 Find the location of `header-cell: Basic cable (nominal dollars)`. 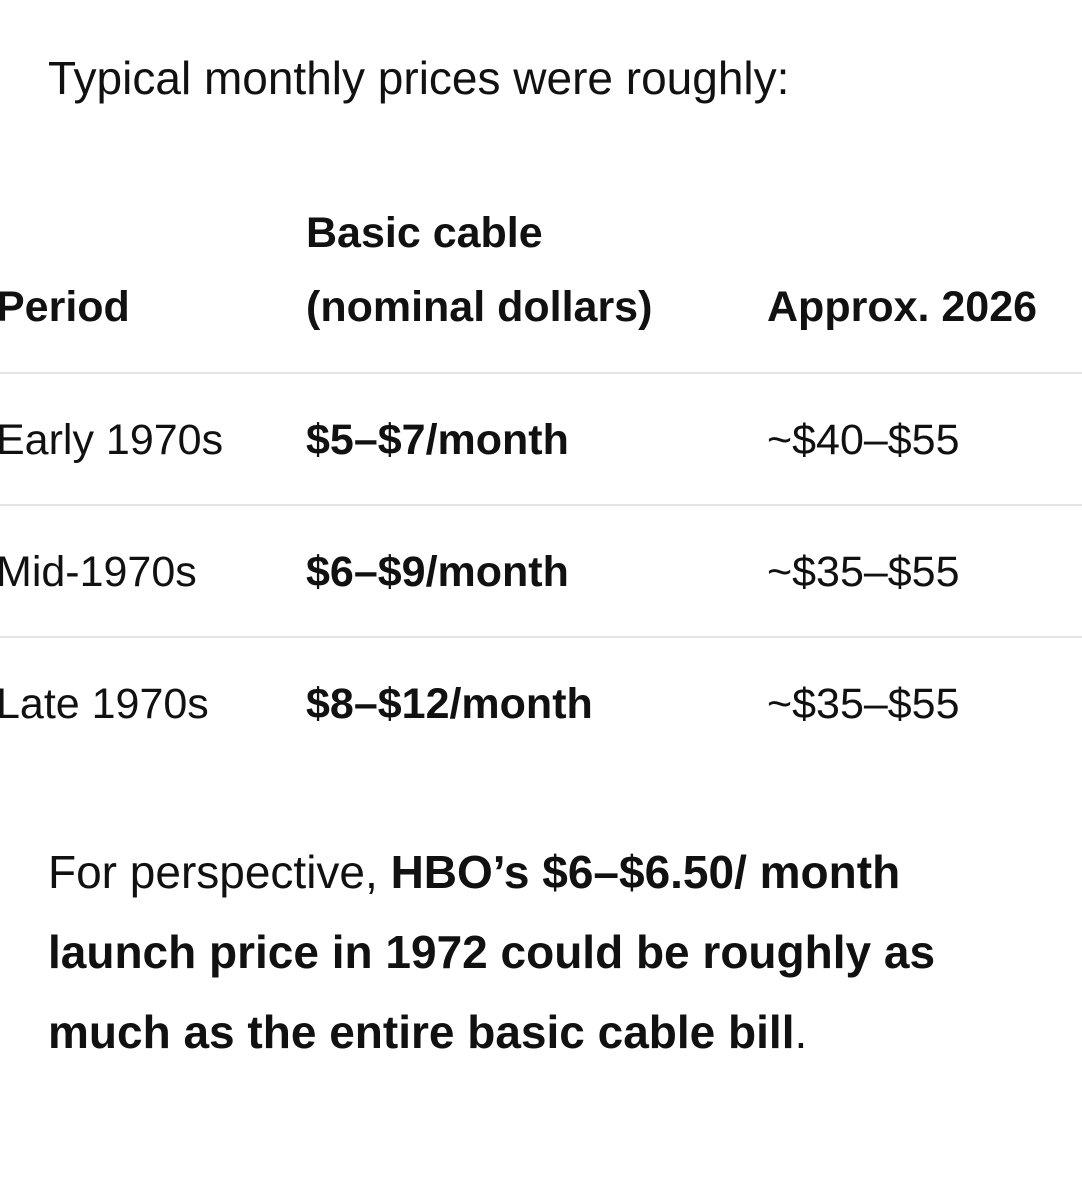

header-cell: Basic cable (nominal dollars) is located at coordinates (479, 270).